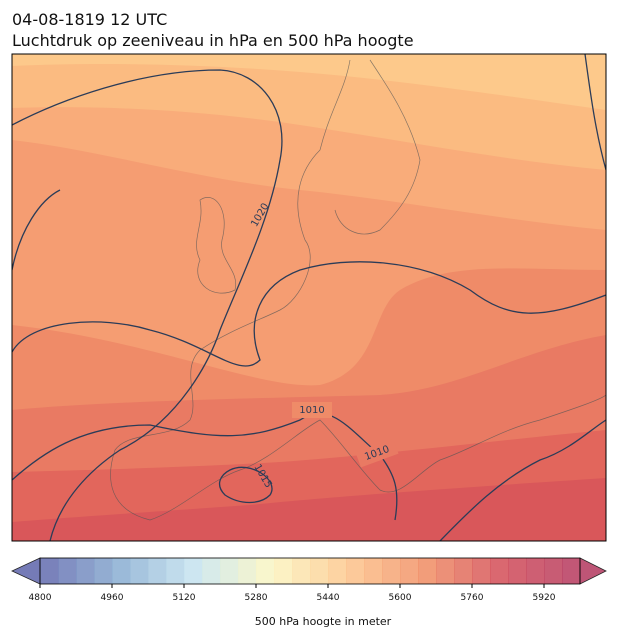 The image size is (618, 643). I want to click on colorbar-tick-label: 5760, so click(472, 598).